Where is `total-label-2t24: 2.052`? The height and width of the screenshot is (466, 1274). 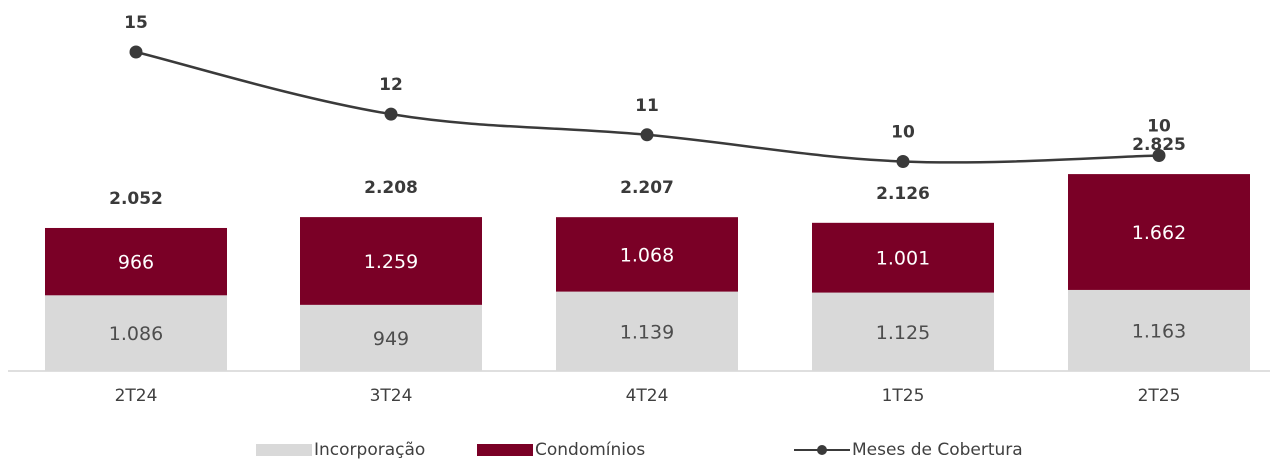 total-label-2t24: 2.052 is located at coordinates (136, 199).